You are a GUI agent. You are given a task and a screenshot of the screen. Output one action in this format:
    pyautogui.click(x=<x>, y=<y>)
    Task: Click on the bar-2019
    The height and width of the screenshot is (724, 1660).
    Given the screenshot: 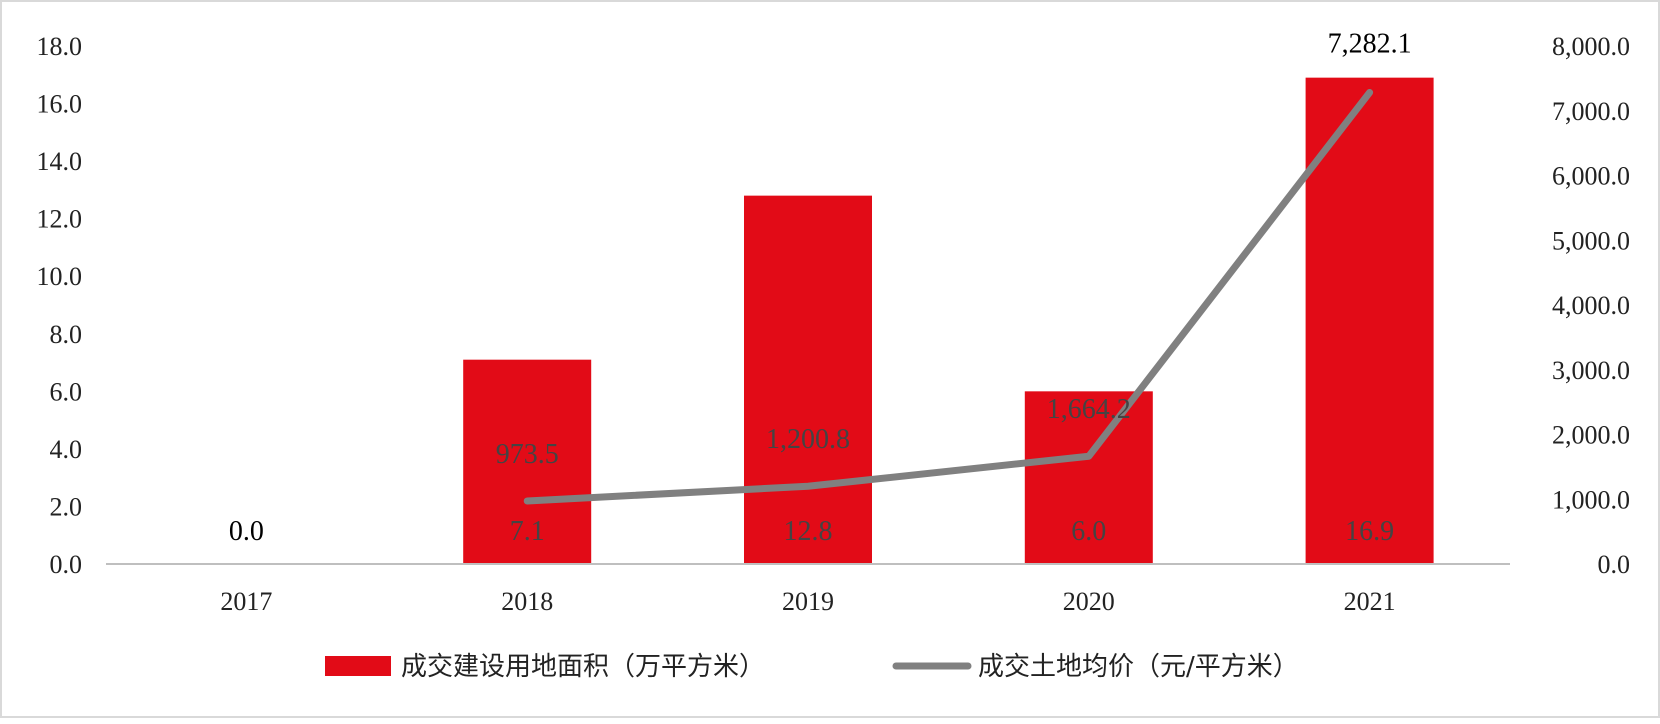 What is the action you would take?
    pyautogui.click(x=808, y=379)
    